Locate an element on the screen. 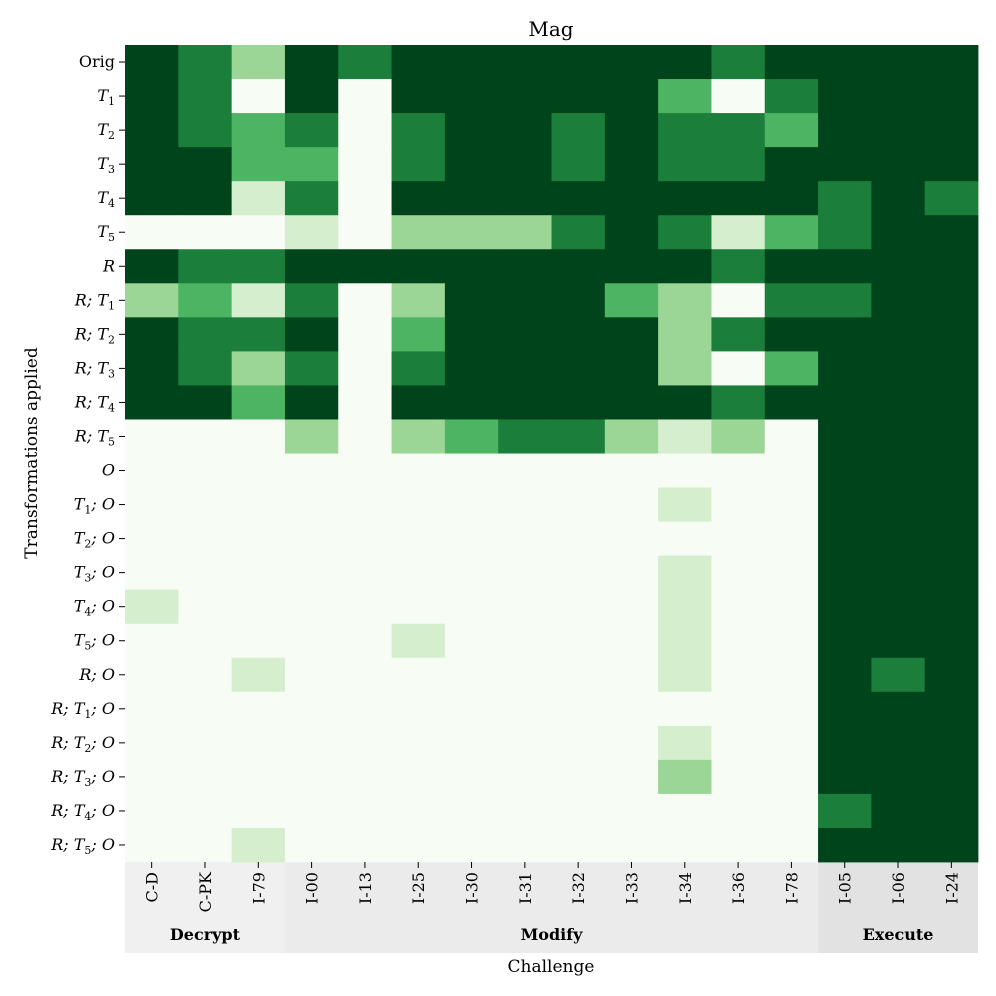 The height and width of the screenshot is (996, 996). group-labels: Decrypt Modify Execute is located at coordinates (552, 934).